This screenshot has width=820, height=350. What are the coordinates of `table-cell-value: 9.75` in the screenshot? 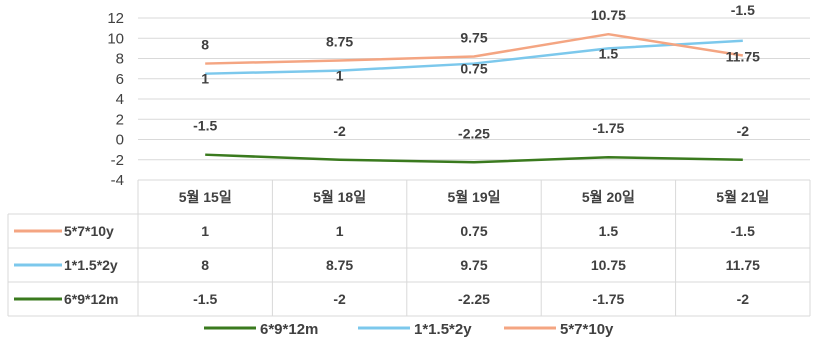 It's located at (473, 265).